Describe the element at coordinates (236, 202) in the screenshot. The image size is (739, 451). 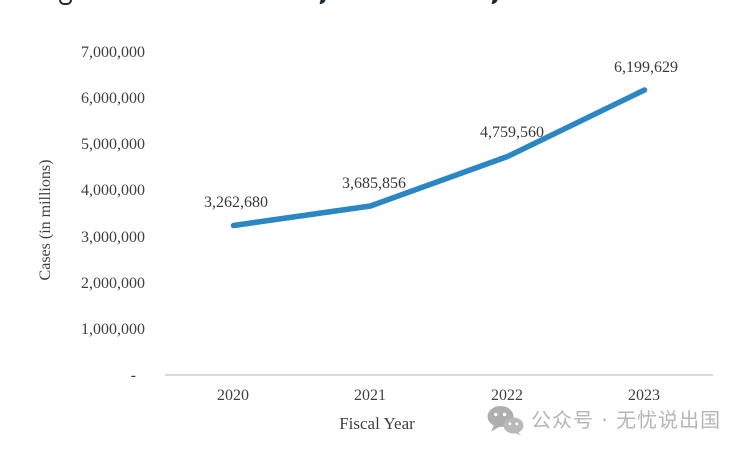
I see `data-label-2020: 3,262,680` at that location.